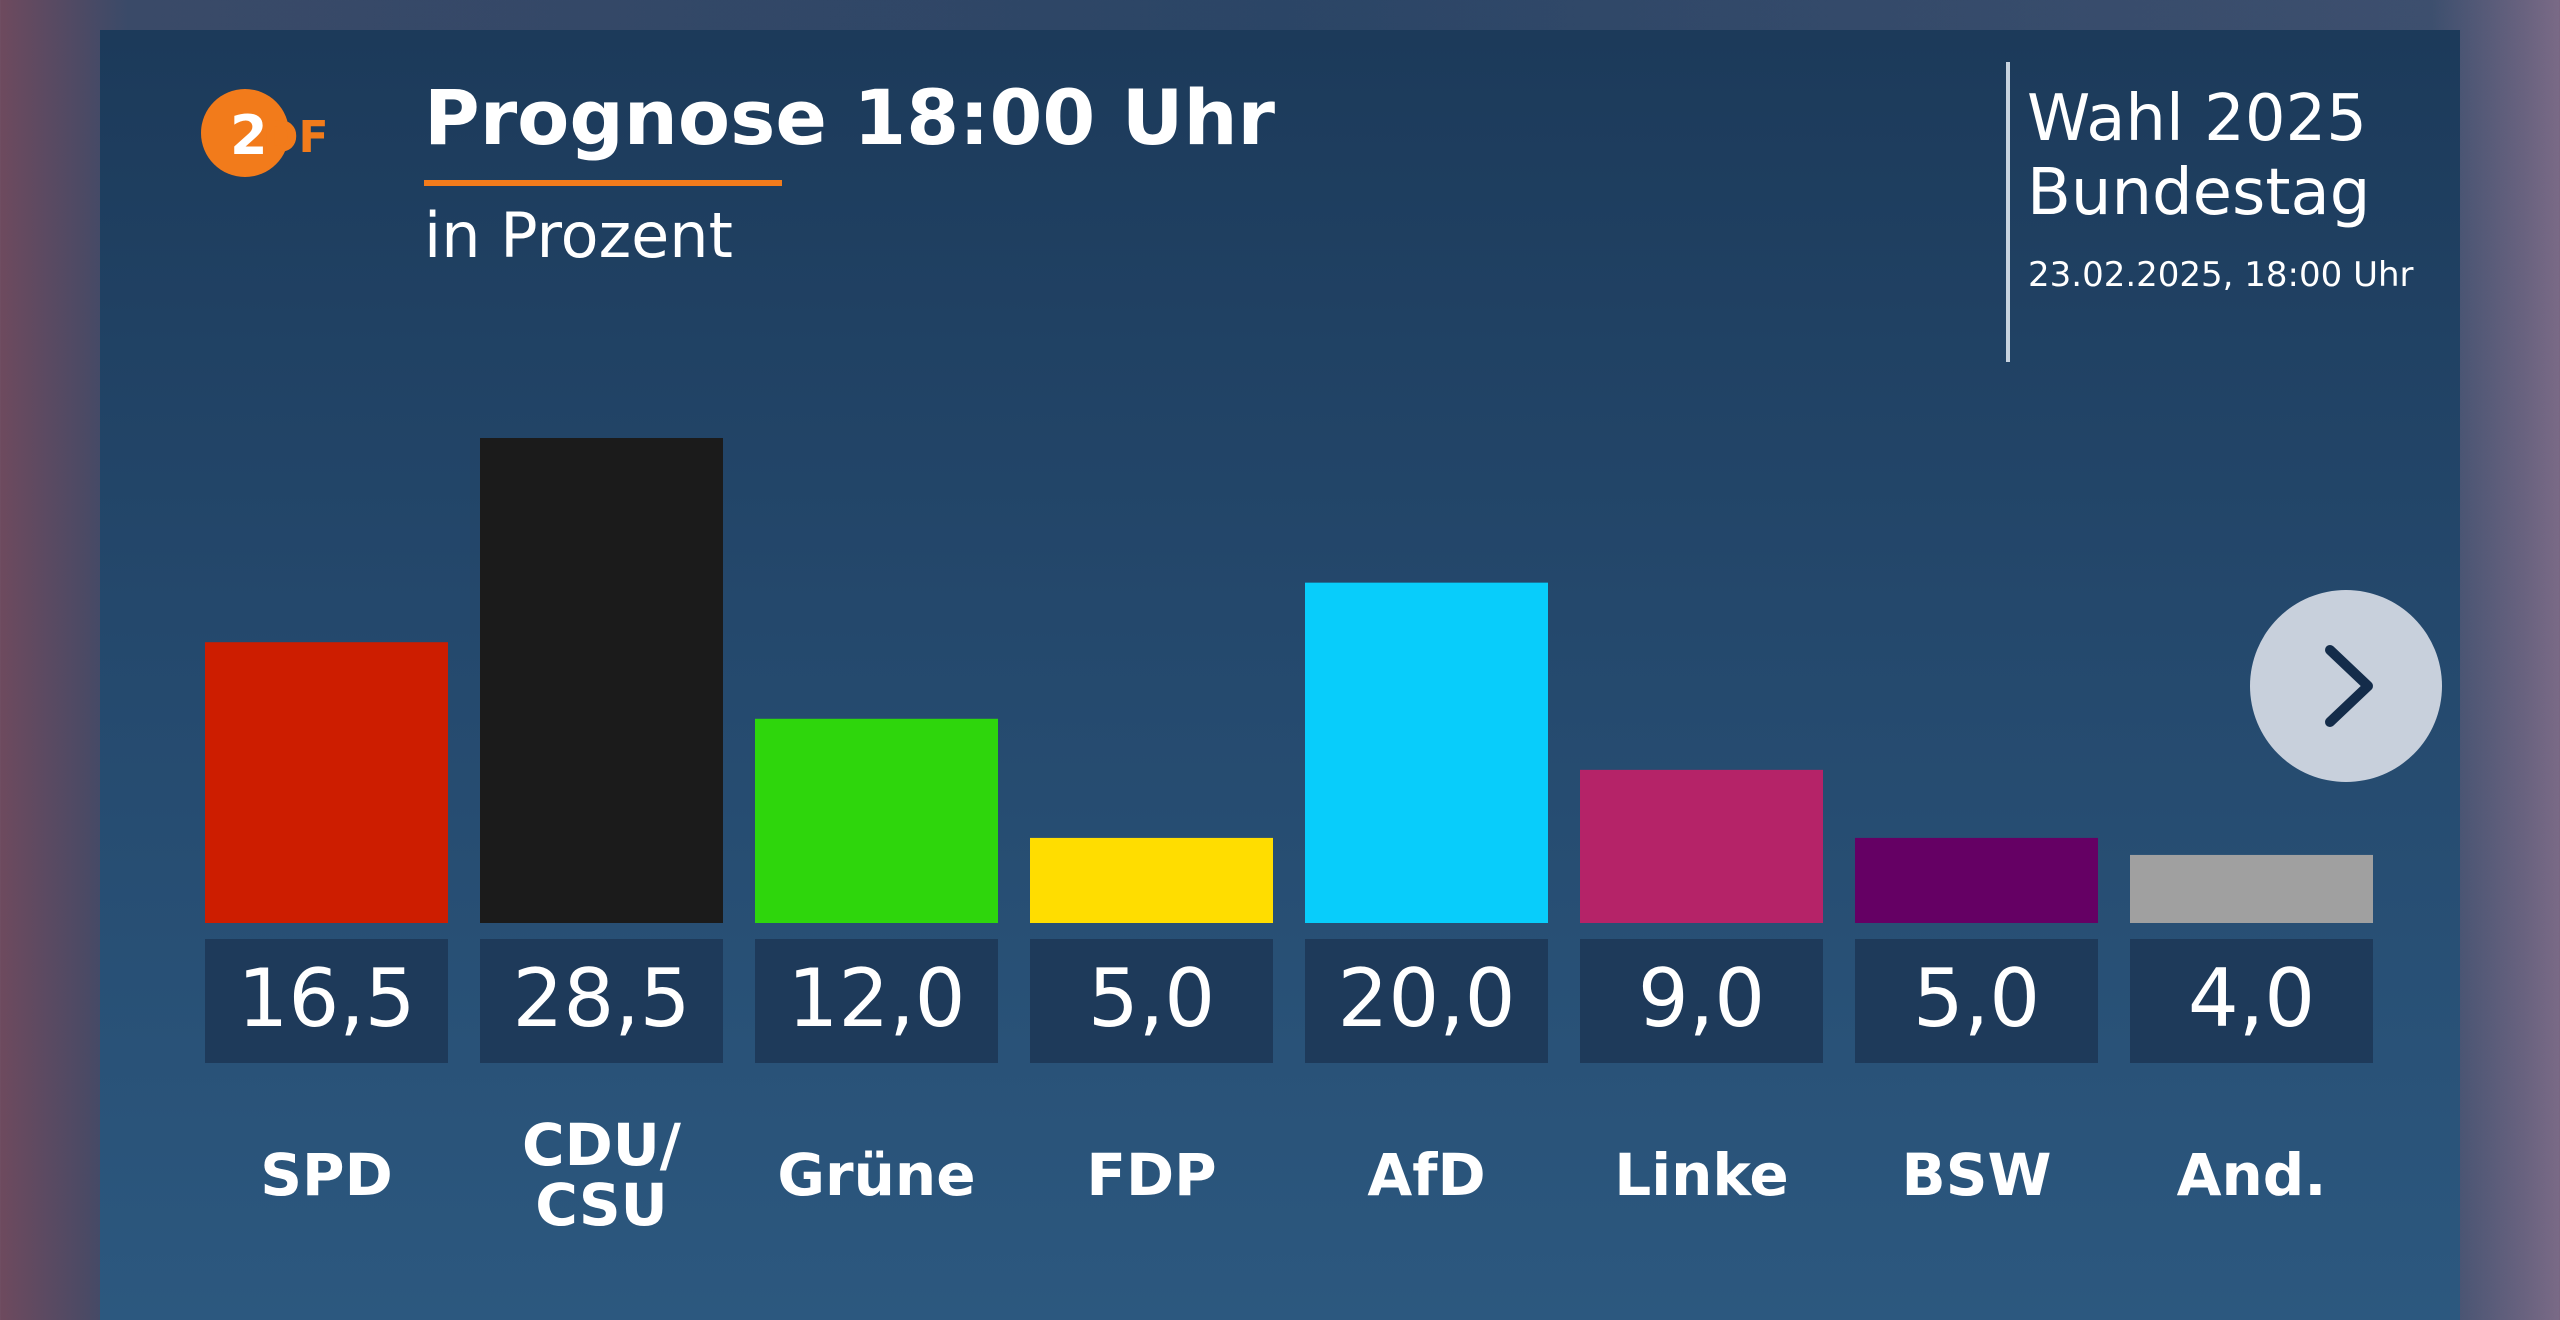 Image resolution: width=2560 pixels, height=1320 pixels. What do you see at coordinates (876, 1175) in the screenshot?
I see `category-label: Grüne` at bounding box center [876, 1175].